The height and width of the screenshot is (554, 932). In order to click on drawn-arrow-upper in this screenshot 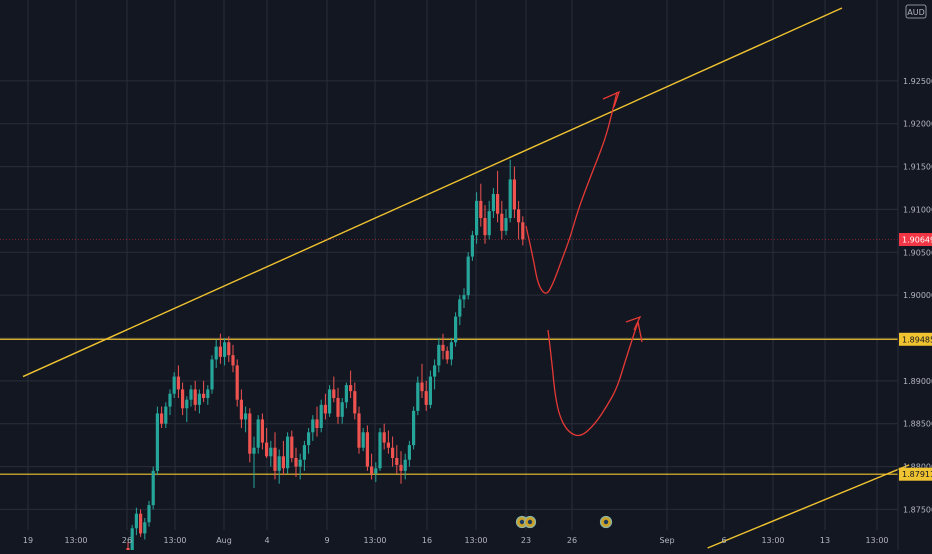, I will do `click(571, 192)`.